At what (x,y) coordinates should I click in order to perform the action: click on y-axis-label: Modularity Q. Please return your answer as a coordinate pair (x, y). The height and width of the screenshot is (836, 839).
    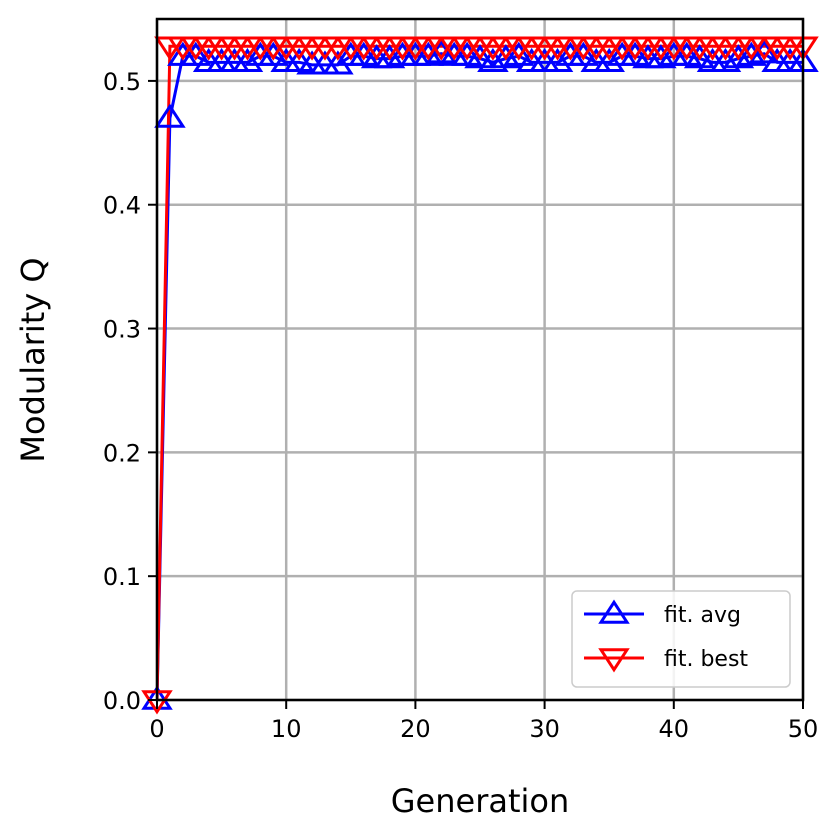
    Looking at the image, I should click on (33, 359).